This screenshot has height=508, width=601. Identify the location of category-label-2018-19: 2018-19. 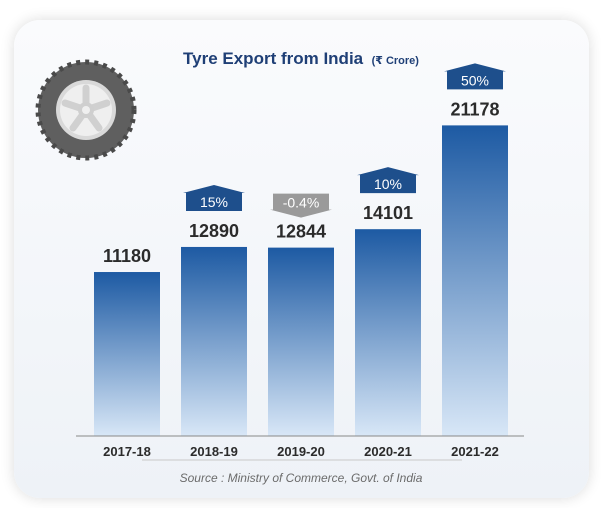
(214, 451).